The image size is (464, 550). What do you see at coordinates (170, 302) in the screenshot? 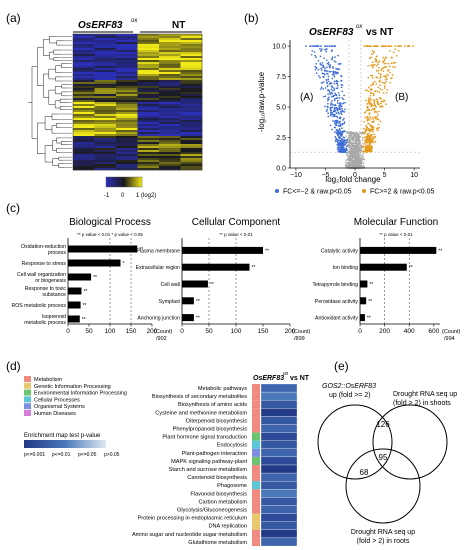
I see `go-bar-label: Symplast` at bounding box center [170, 302].